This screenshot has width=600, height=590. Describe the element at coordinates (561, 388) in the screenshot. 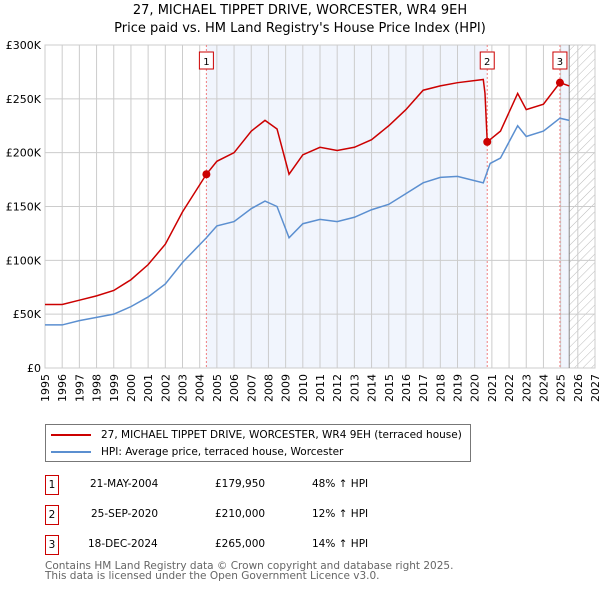

I see `x-tick-label: 2025` at that location.